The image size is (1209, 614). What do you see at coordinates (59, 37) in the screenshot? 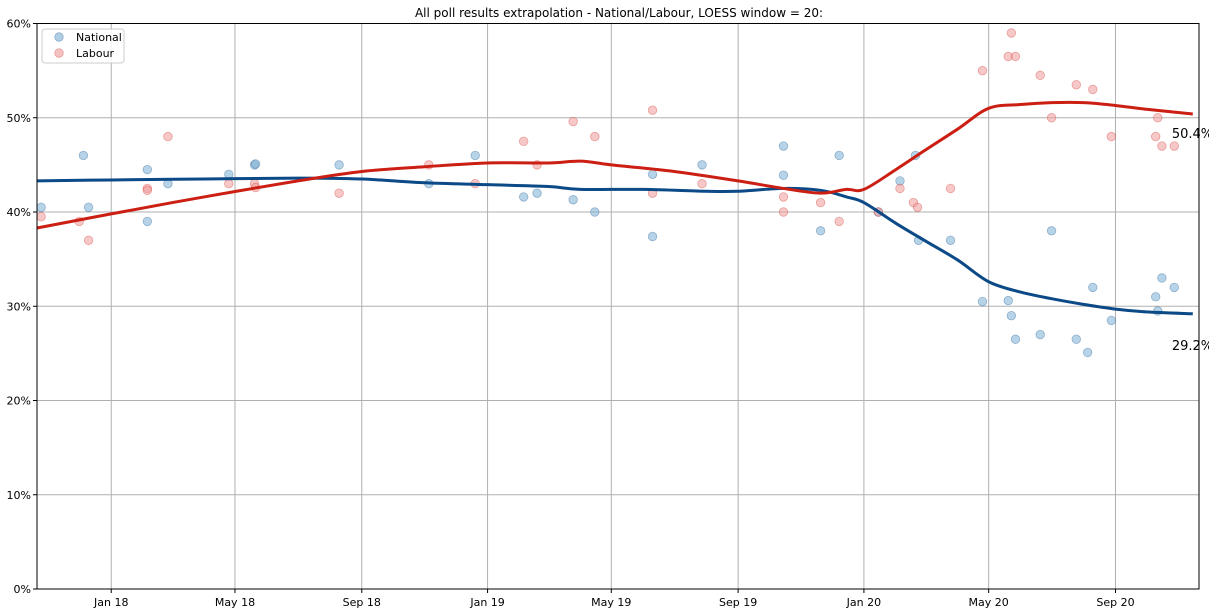
I see `legend-marker-national` at bounding box center [59, 37].